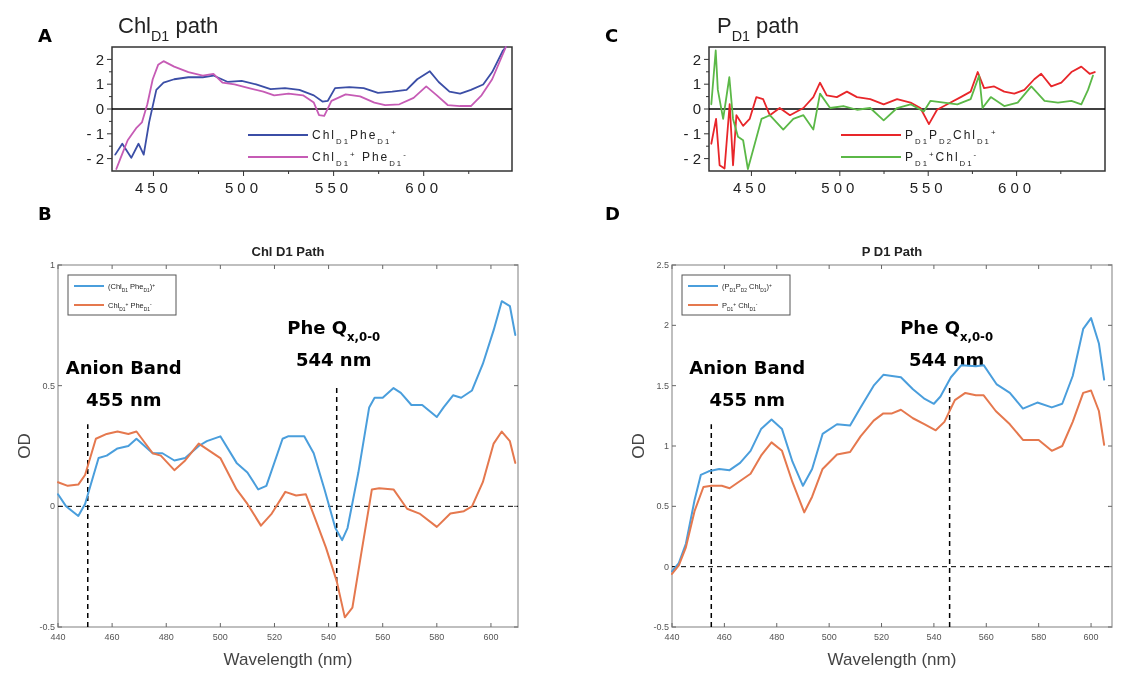 The width and height of the screenshot is (1121, 673). What do you see at coordinates (334, 344) in the screenshot?
I see `ref-line-label: Phe Q$_{x,0-0}$ 544 nm` at bounding box center [334, 344].